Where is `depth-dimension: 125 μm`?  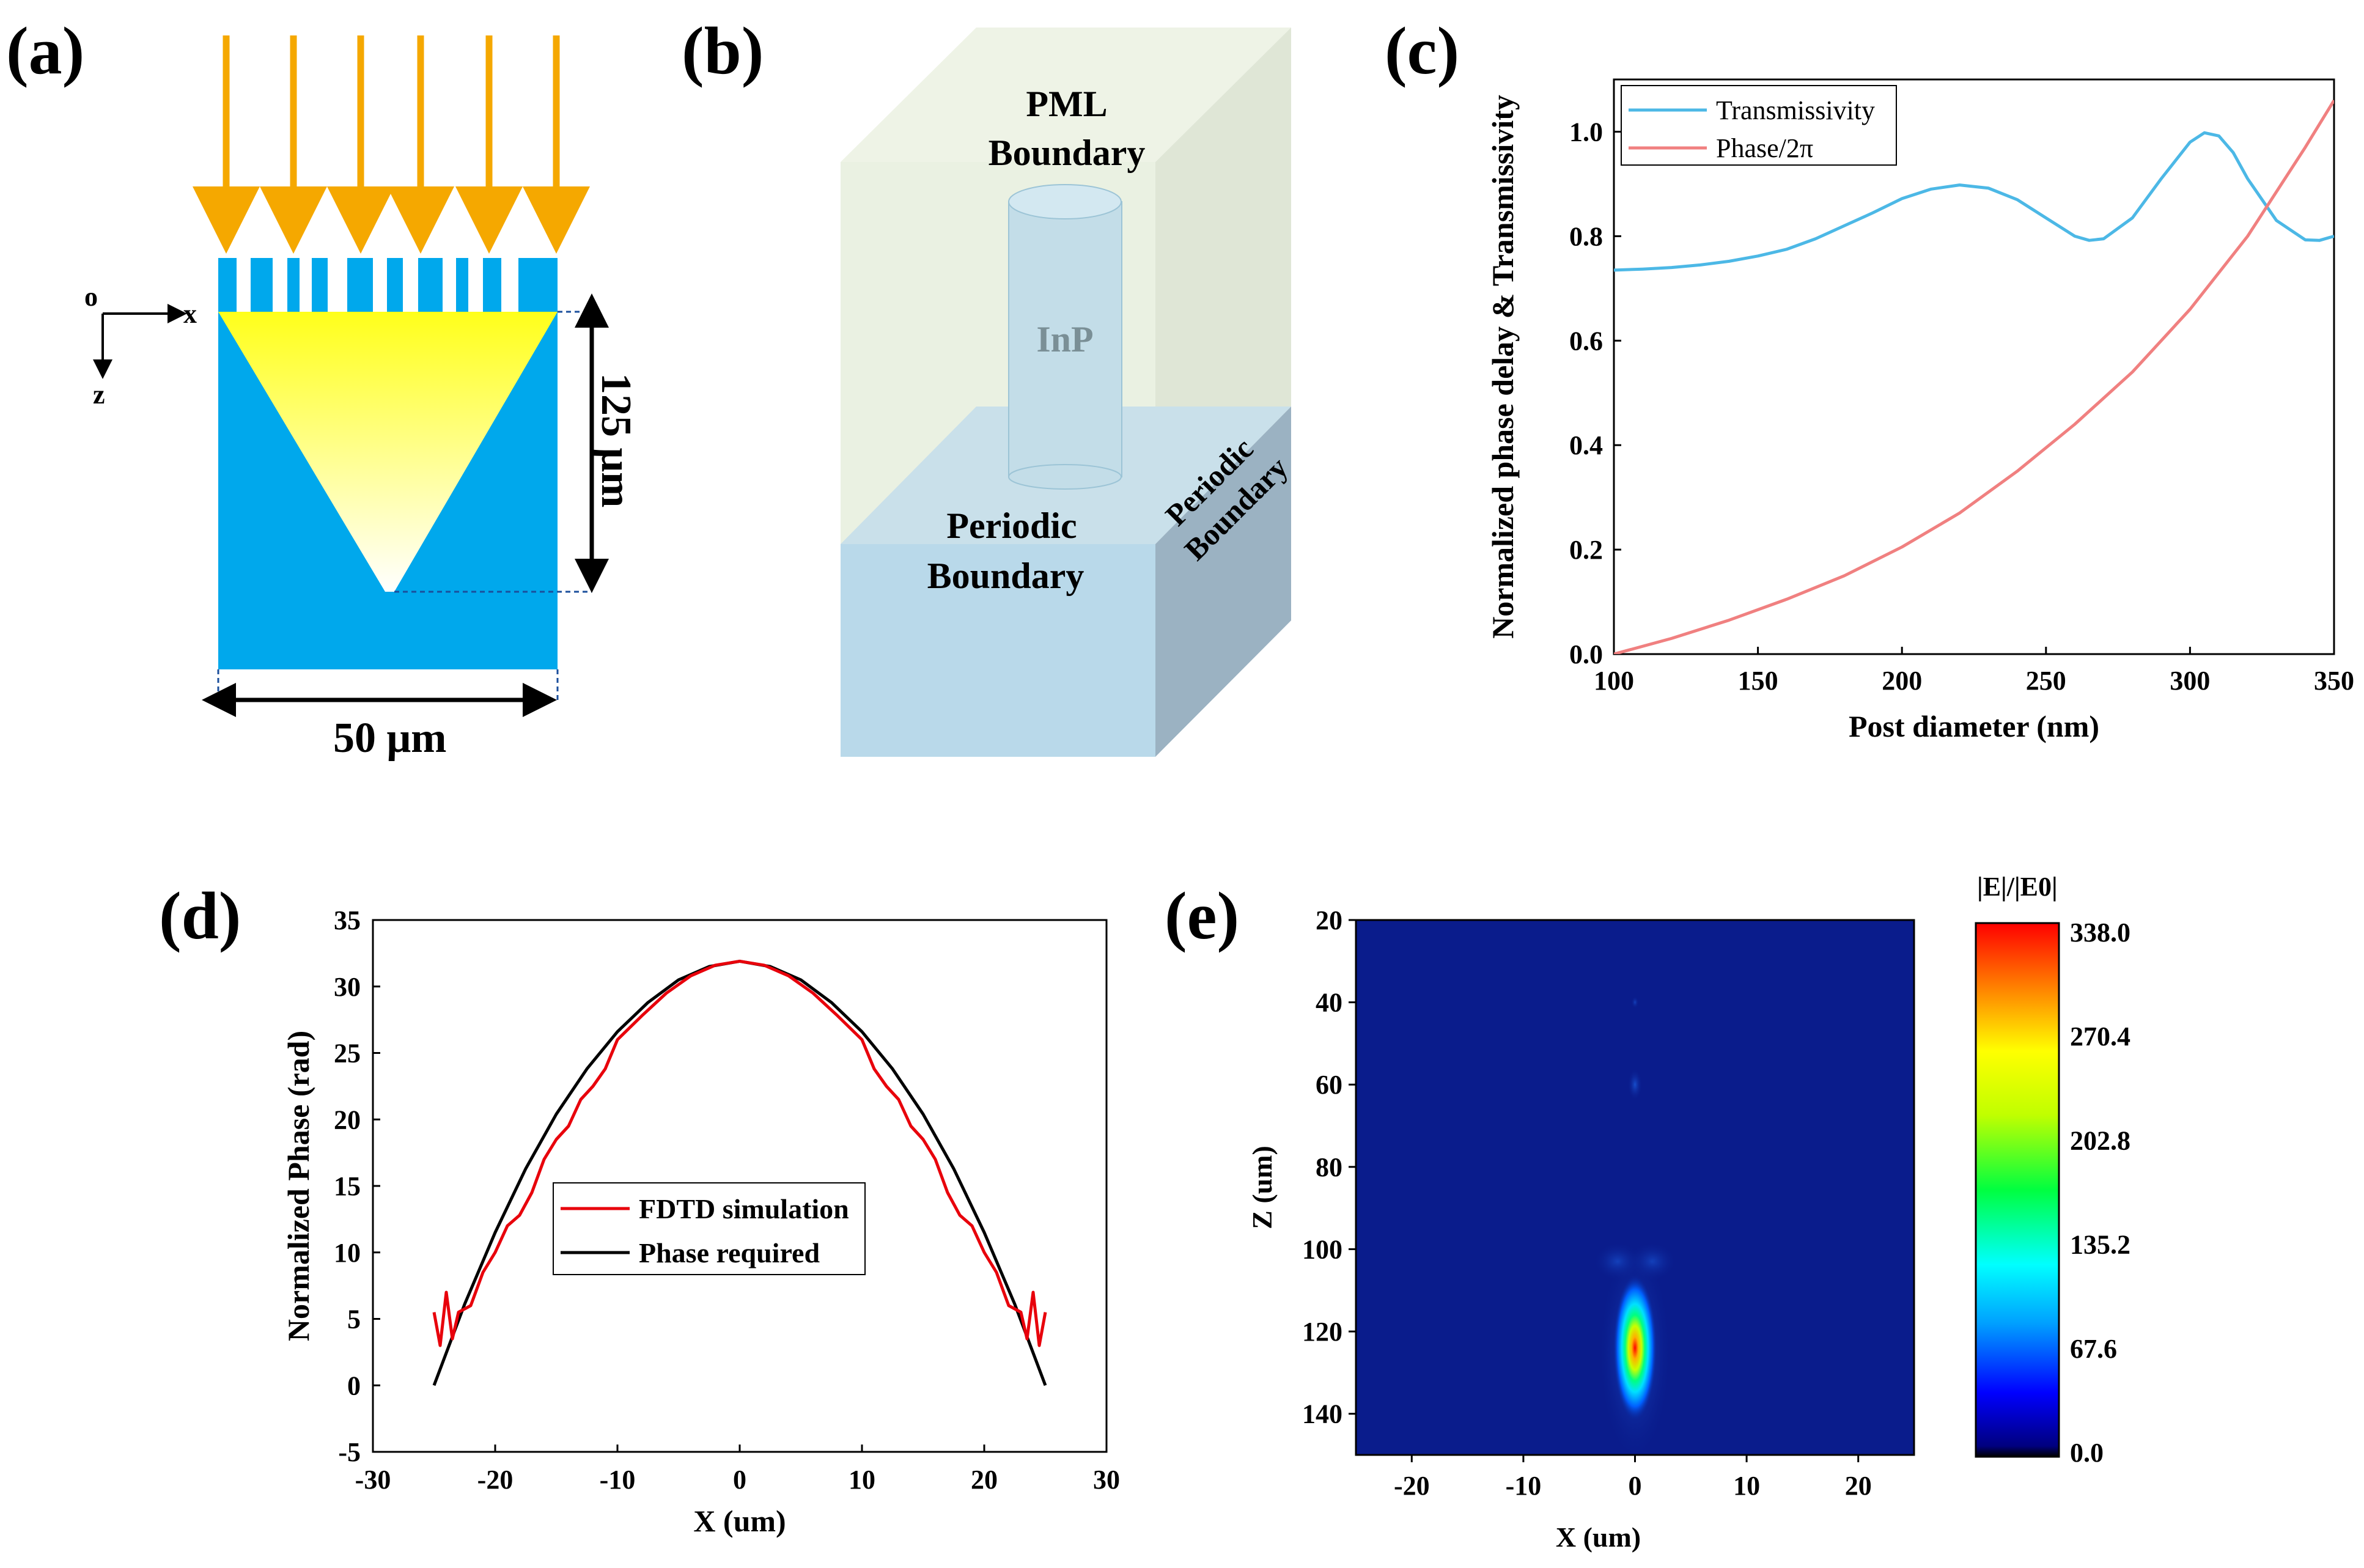
depth-dimension: 125 μm is located at coordinates (516, 443).